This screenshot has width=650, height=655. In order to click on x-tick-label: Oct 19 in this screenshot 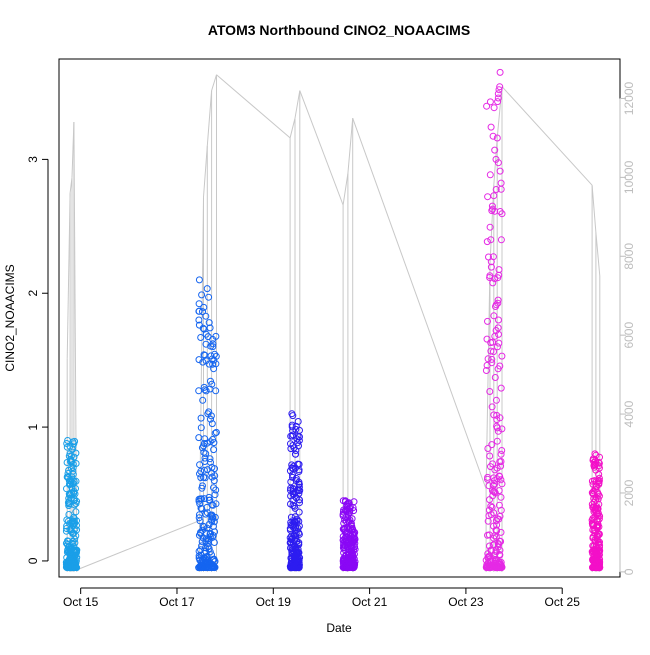, I will do `click(274, 602)`.